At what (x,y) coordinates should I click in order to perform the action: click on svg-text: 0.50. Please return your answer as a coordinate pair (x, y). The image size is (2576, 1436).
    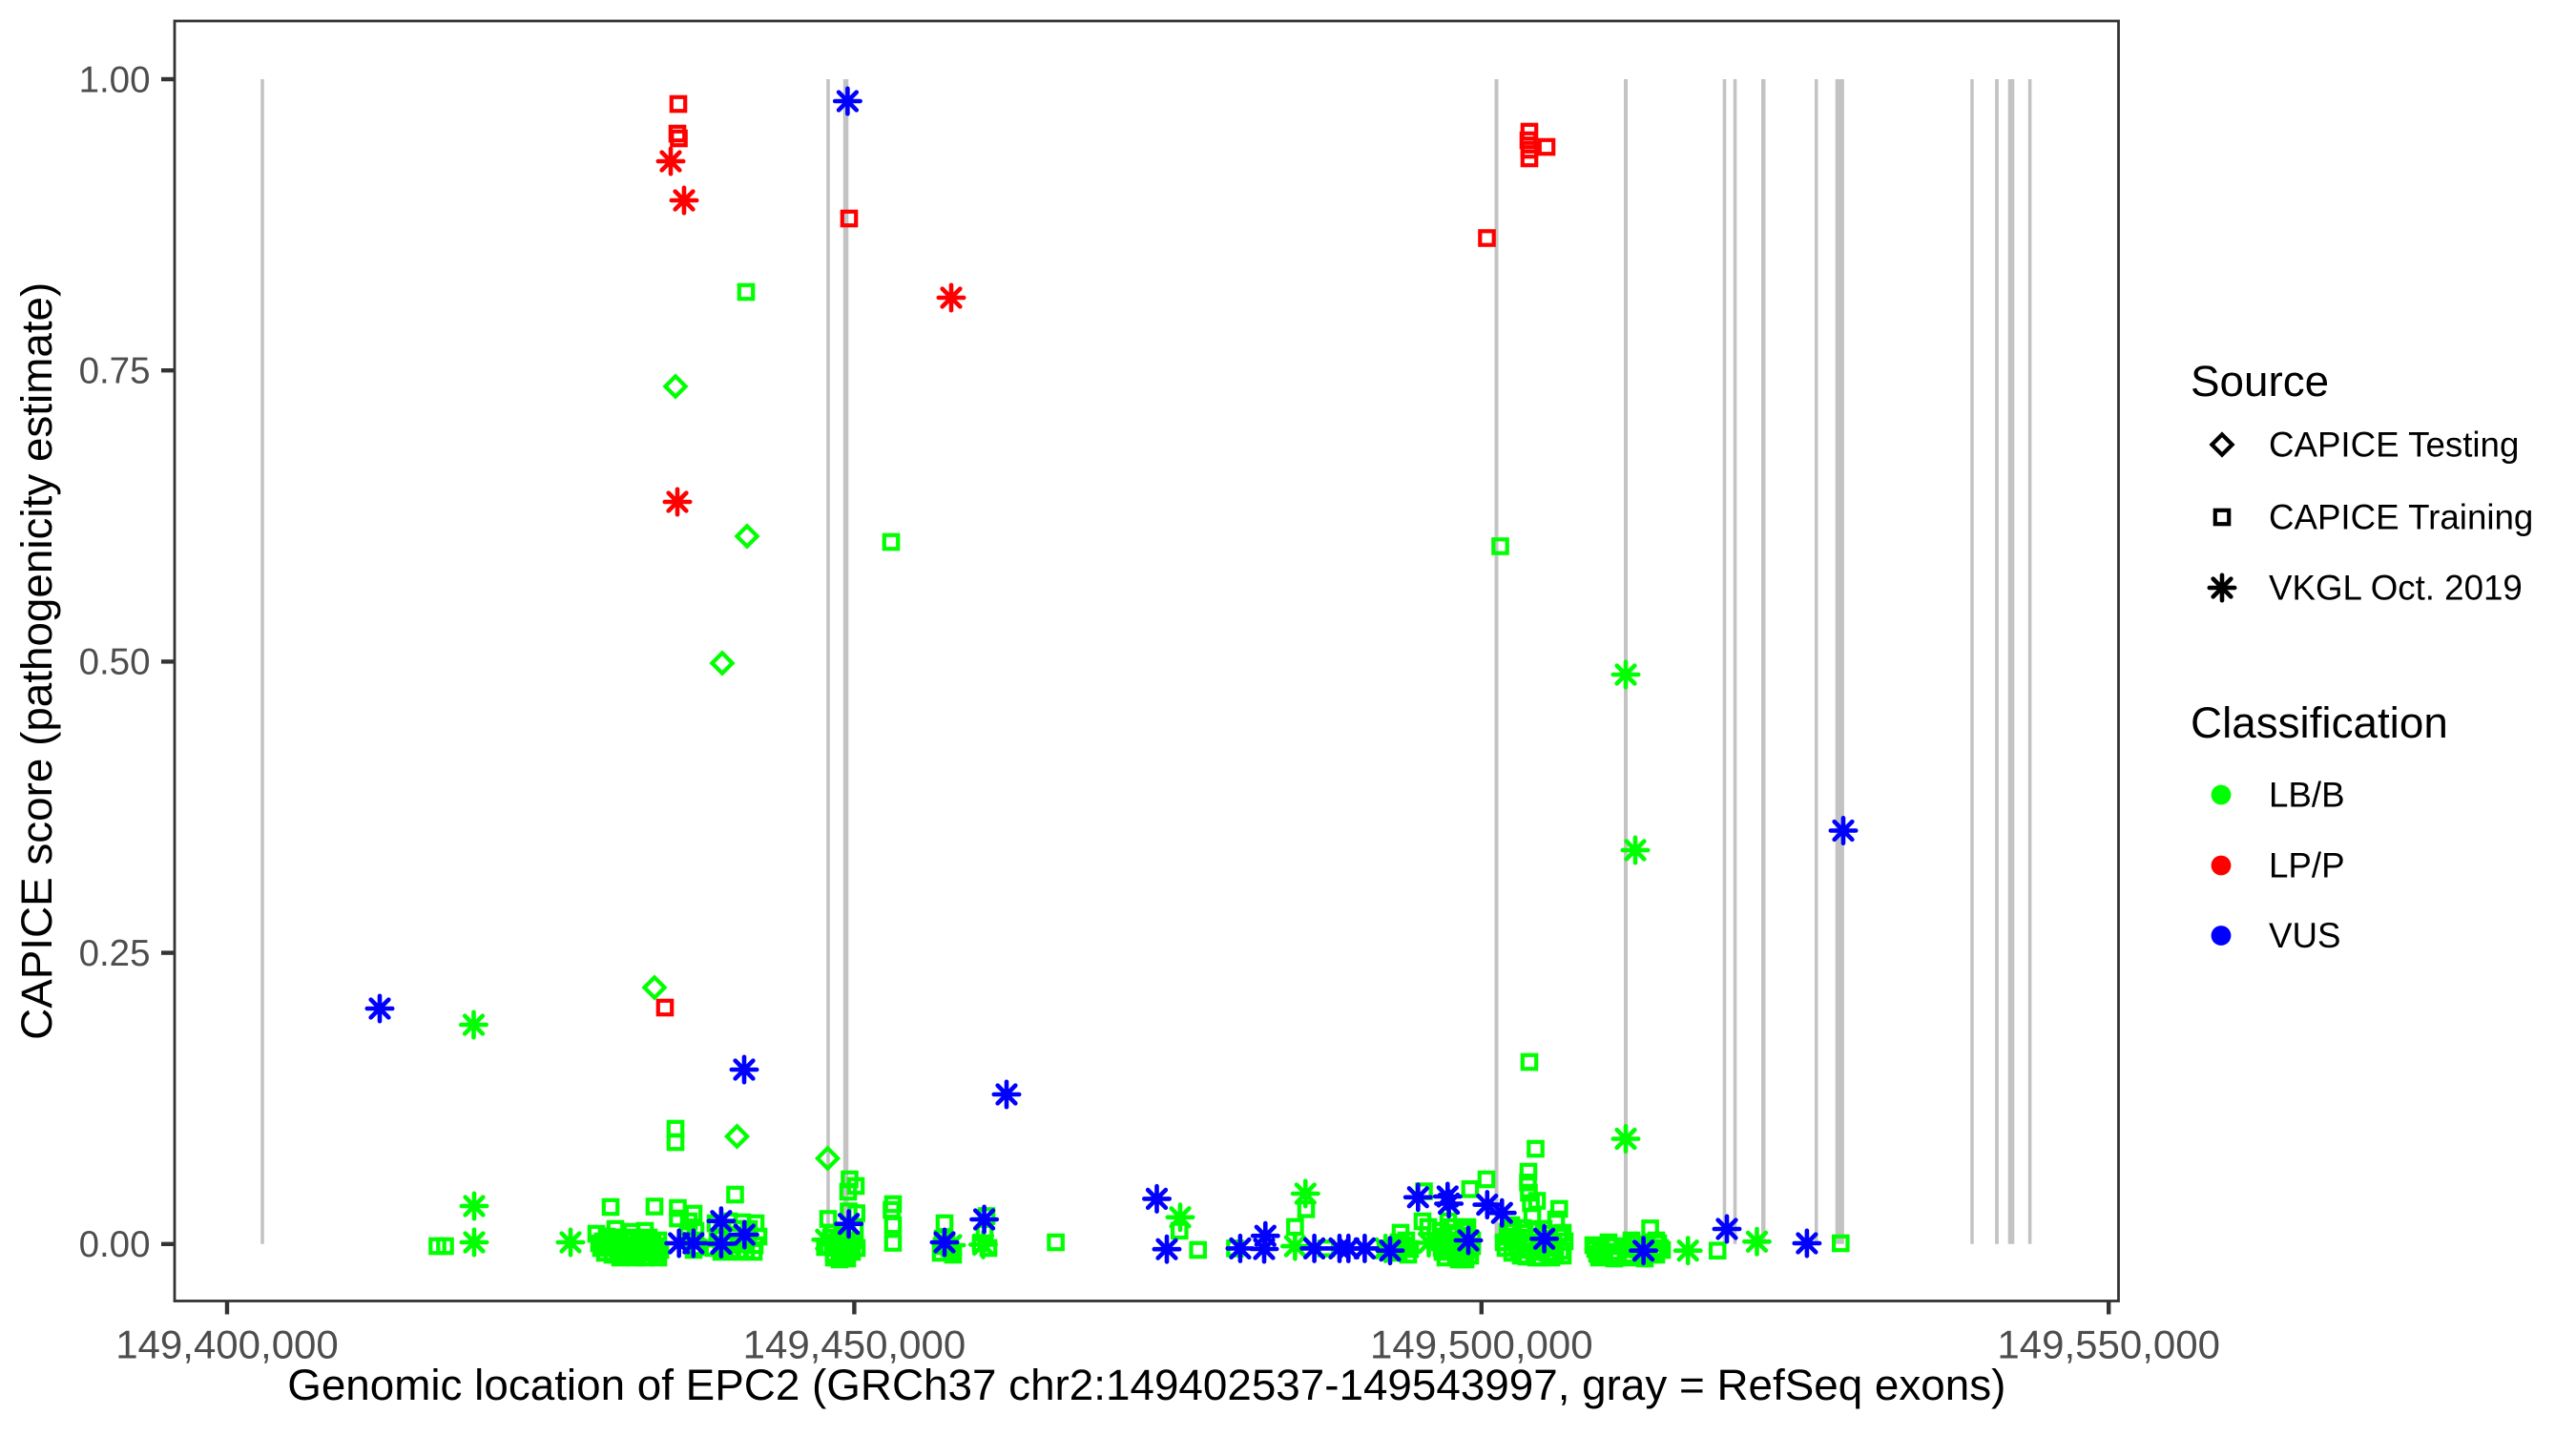
    Looking at the image, I should click on (115, 662).